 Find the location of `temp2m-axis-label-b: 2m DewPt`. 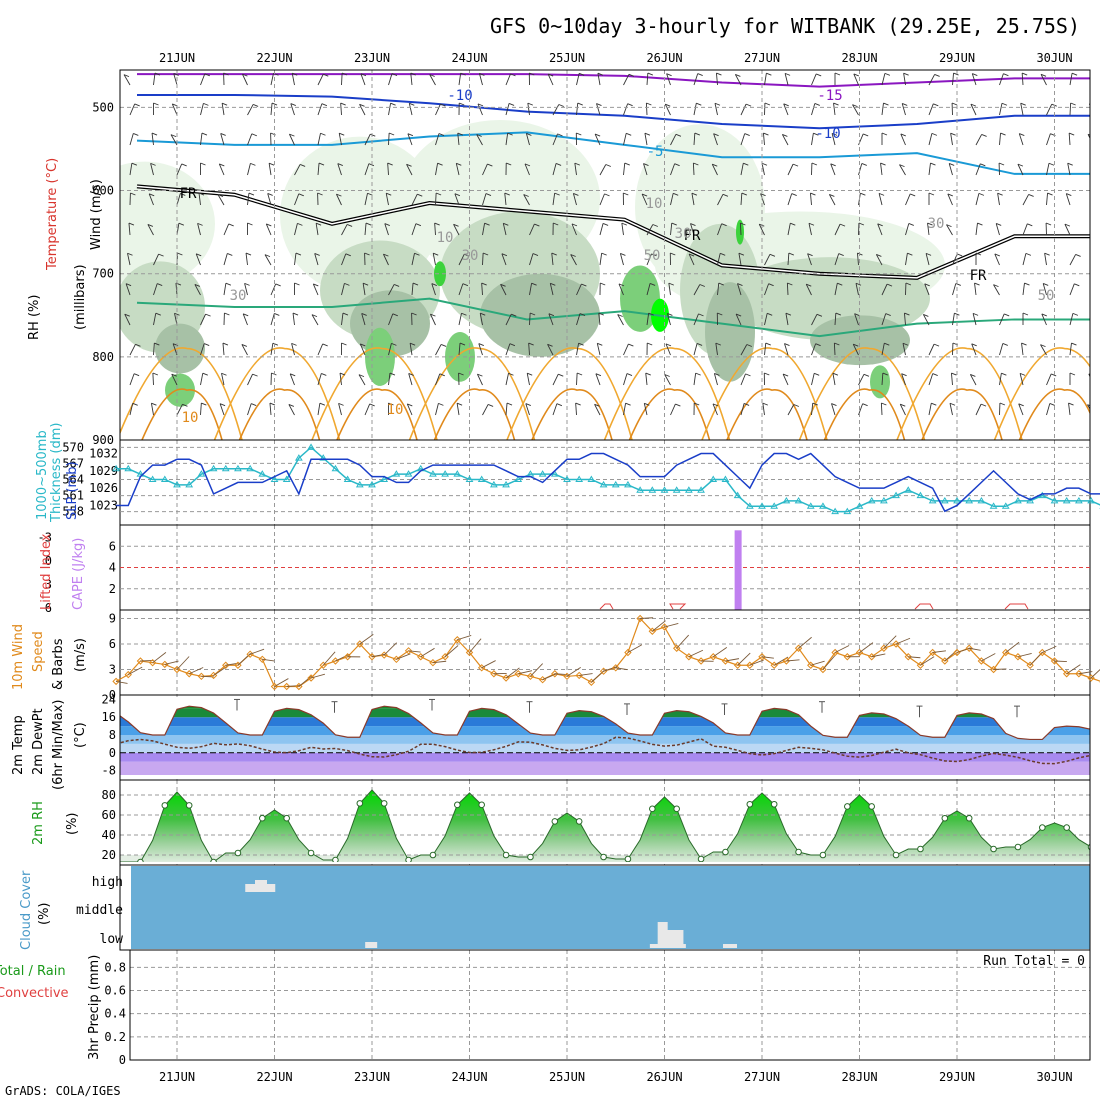

temp2m-axis-label-b: 2m DewPt is located at coordinates (38, 741).